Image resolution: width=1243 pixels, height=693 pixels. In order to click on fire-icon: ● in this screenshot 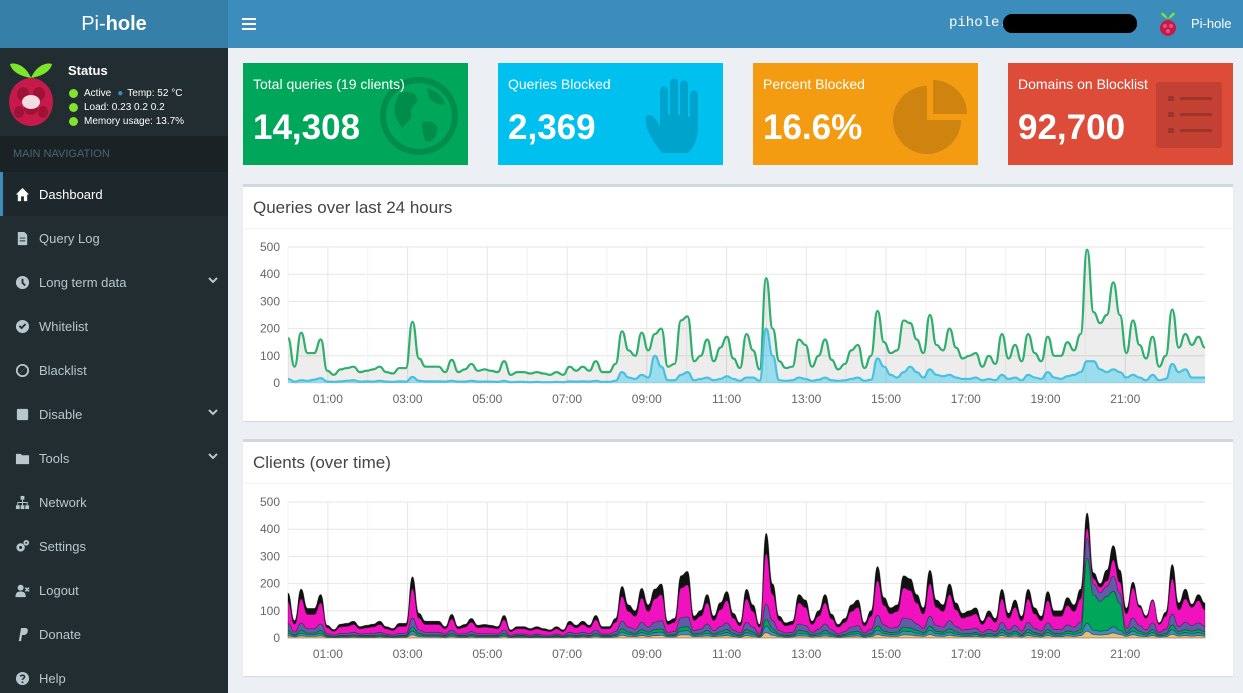, I will do `click(120, 93)`.